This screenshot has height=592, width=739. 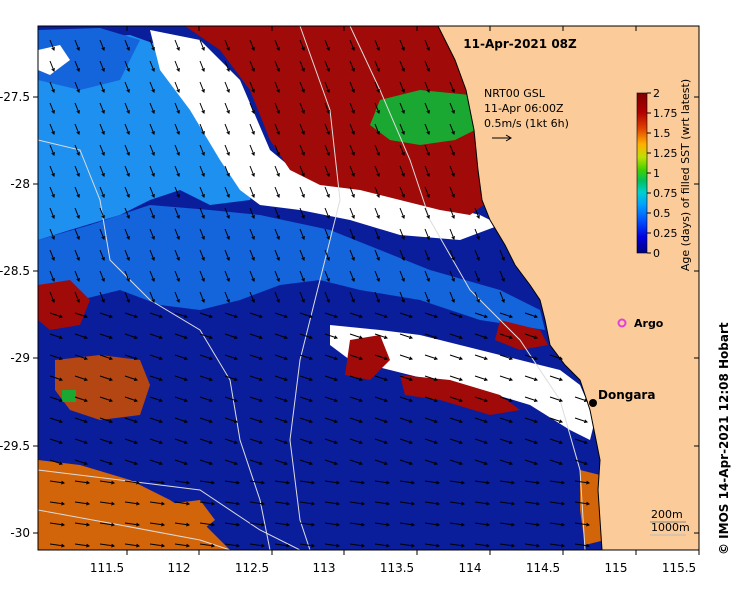 I want to click on region-dark-red-west, so click(x=64, y=305).